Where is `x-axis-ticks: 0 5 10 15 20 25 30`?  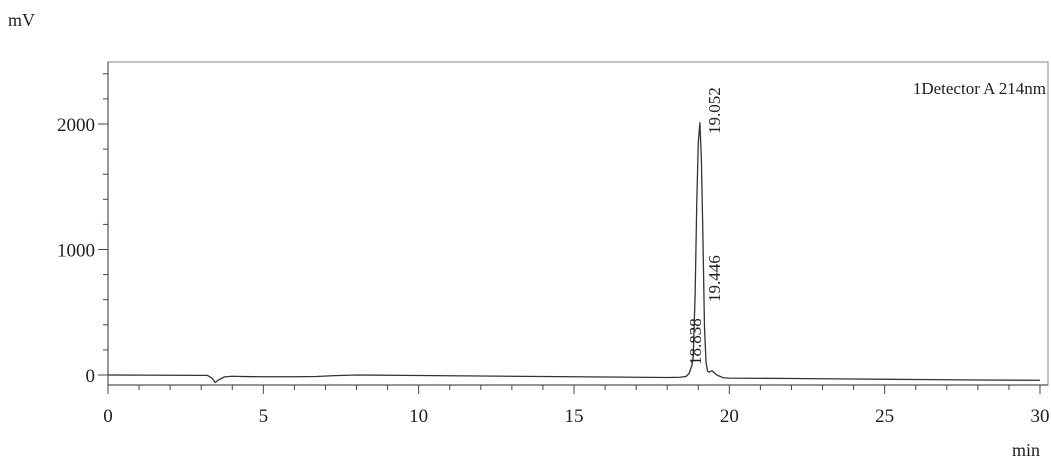 x-axis-ticks: 0 5 10 15 20 25 30 is located at coordinates (576, 406).